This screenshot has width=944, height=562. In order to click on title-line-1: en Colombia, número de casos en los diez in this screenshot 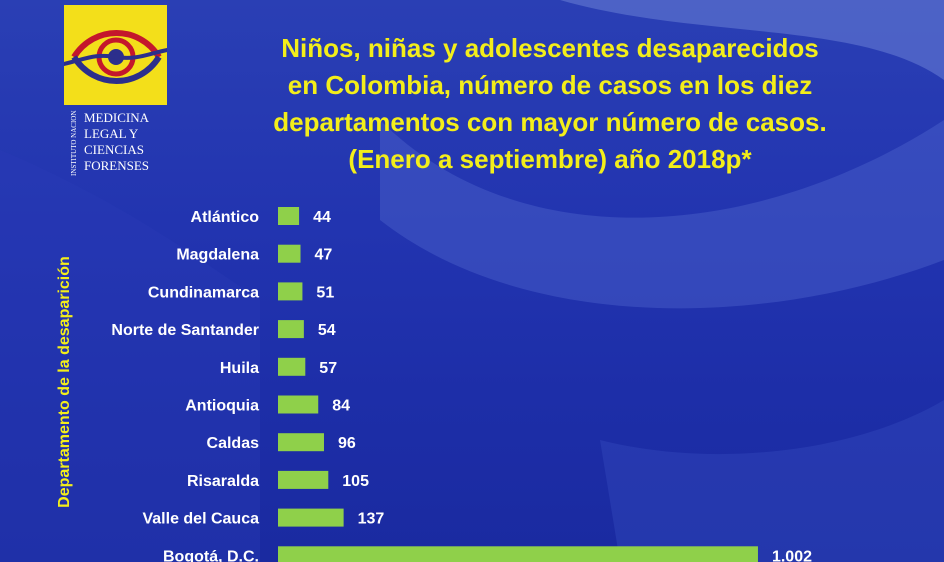, I will do `click(550, 85)`.